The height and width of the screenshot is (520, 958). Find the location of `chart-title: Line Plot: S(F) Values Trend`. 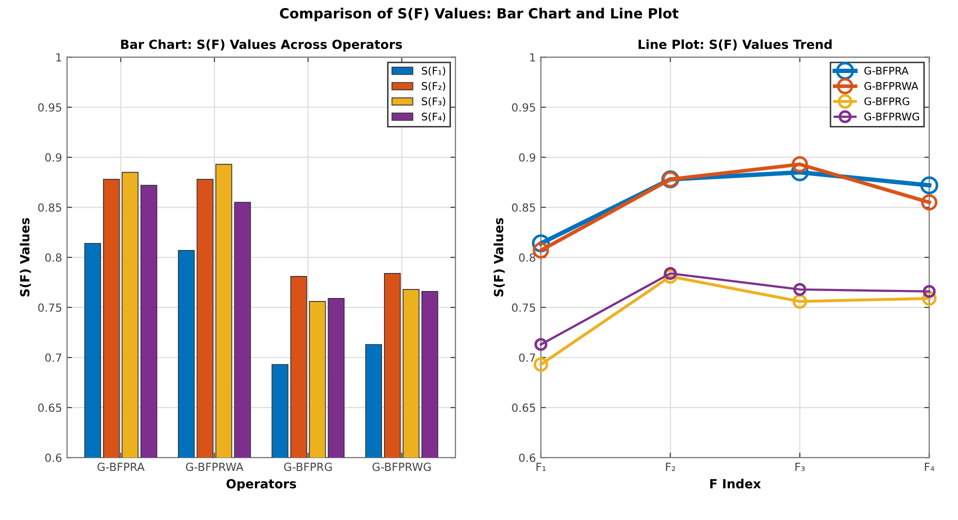

chart-title: Line Plot: S(F) Values Trend is located at coordinates (735, 45).